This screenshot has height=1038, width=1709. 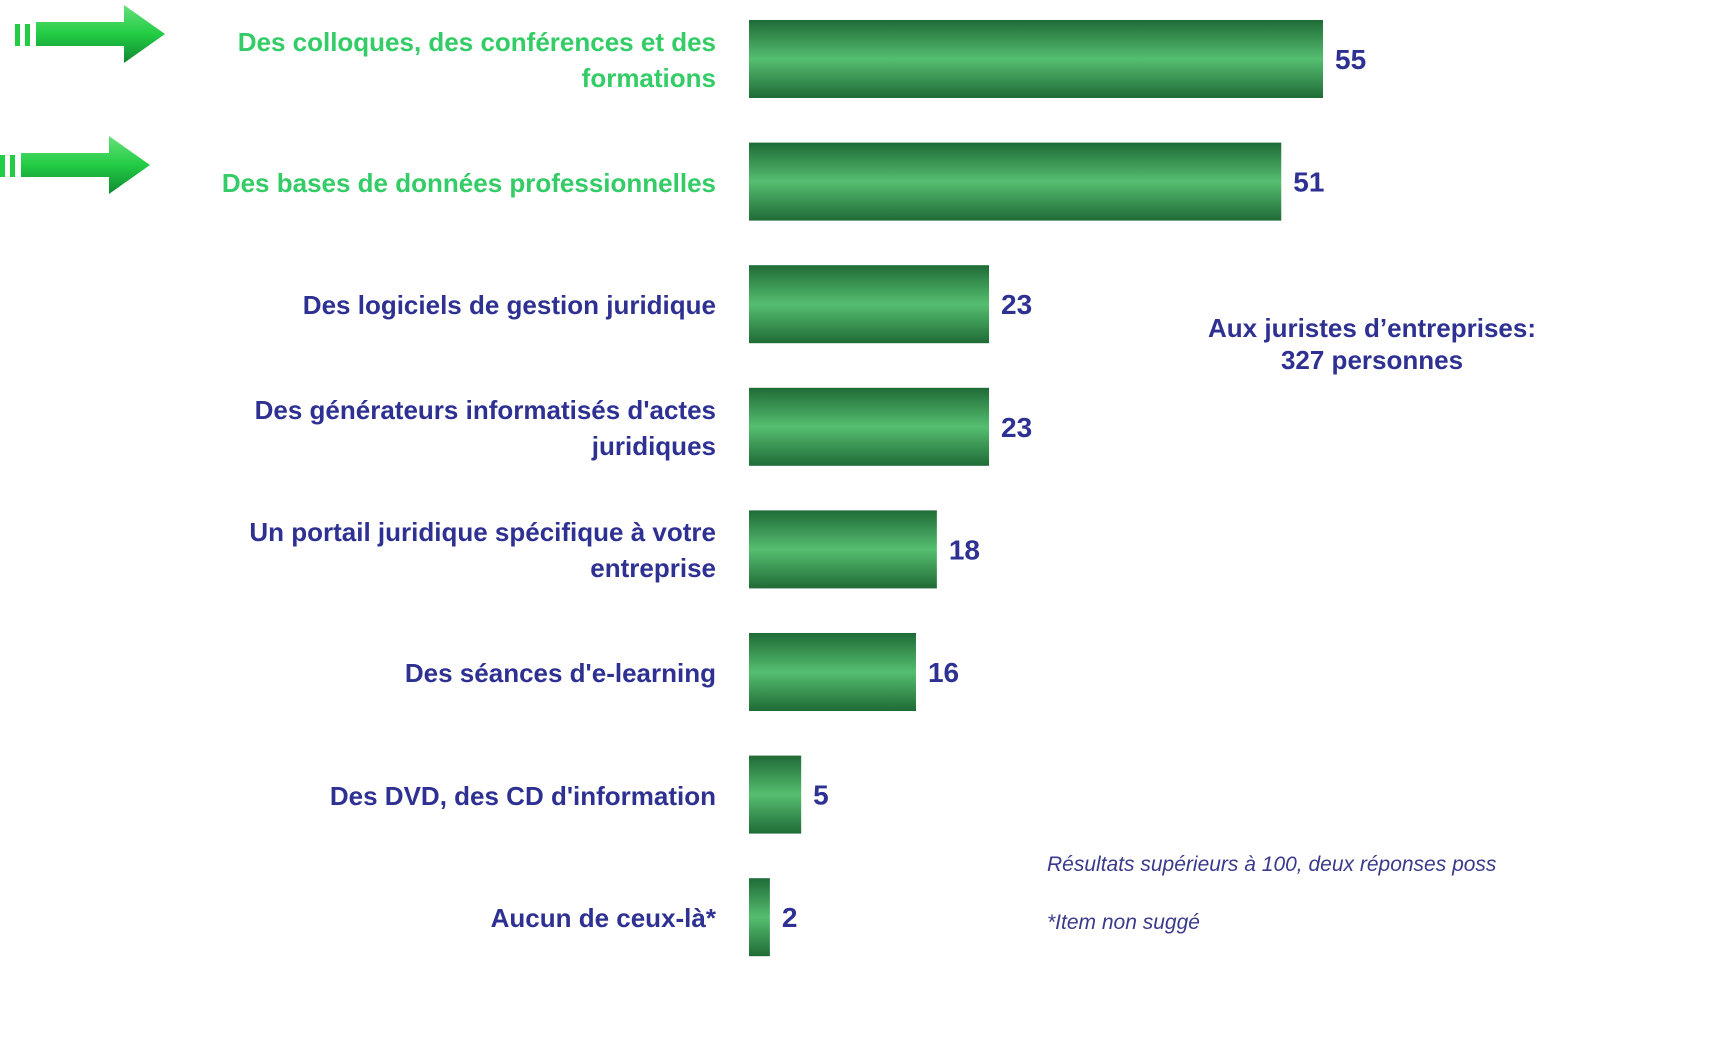 What do you see at coordinates (943, 672) in the screenshot?
I see `value-label: 16` at bounding box center [943, 672].